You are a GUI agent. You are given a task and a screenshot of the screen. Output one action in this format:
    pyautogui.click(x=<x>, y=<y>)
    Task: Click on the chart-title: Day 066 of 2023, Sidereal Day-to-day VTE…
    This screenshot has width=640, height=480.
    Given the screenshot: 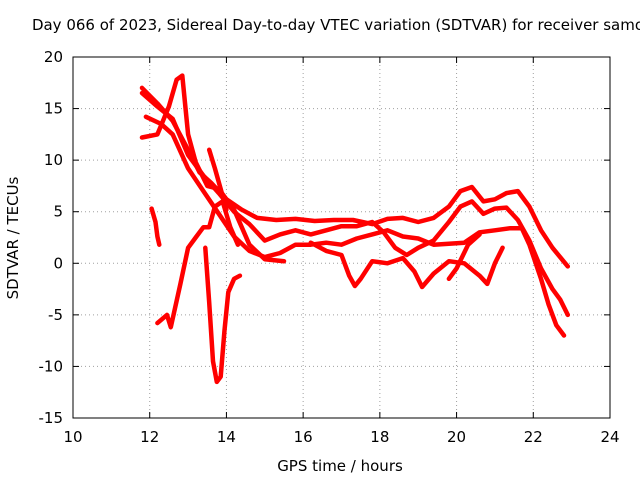 What is the action you would take?
    pyautogui.click(x=336, y=25)
    